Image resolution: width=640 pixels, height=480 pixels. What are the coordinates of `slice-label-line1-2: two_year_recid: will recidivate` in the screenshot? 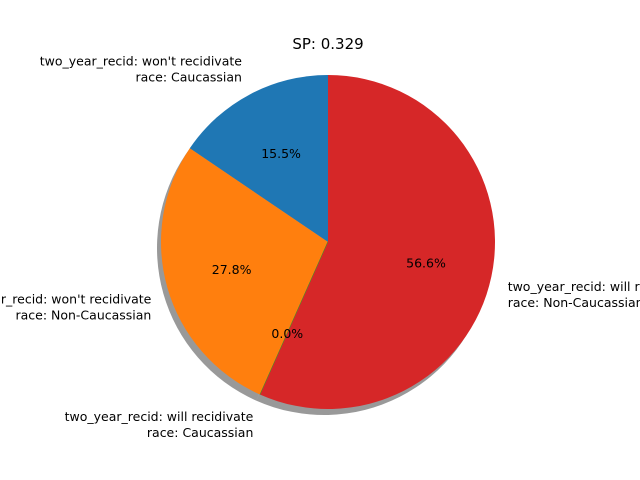 It's located at (159, 416).